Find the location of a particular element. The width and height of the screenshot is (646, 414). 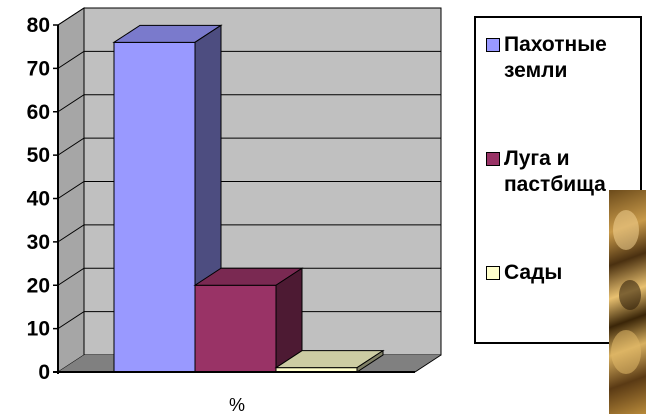

legend-swatch-arable is located at coordinates (493, 45).